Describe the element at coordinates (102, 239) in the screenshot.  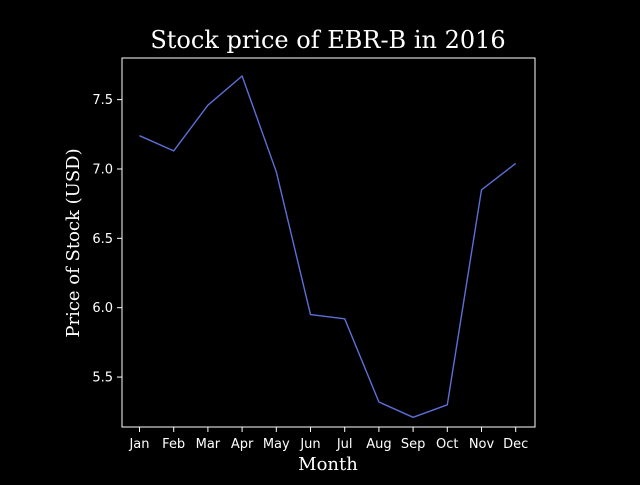
I see `y-tick-label: 6.5` at that location.